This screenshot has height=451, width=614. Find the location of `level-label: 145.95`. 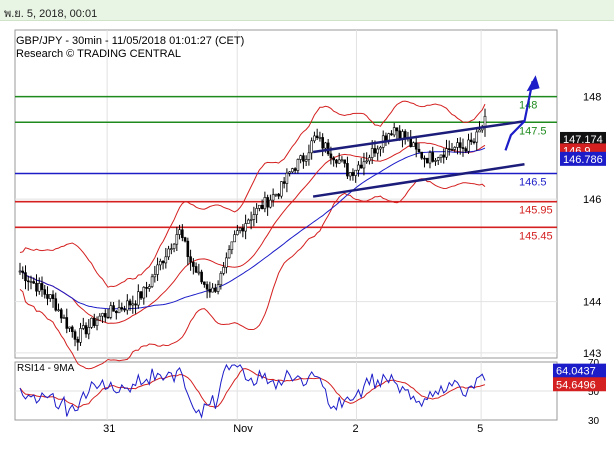

level-label: 145.95 is located at coordinates (536, 211).